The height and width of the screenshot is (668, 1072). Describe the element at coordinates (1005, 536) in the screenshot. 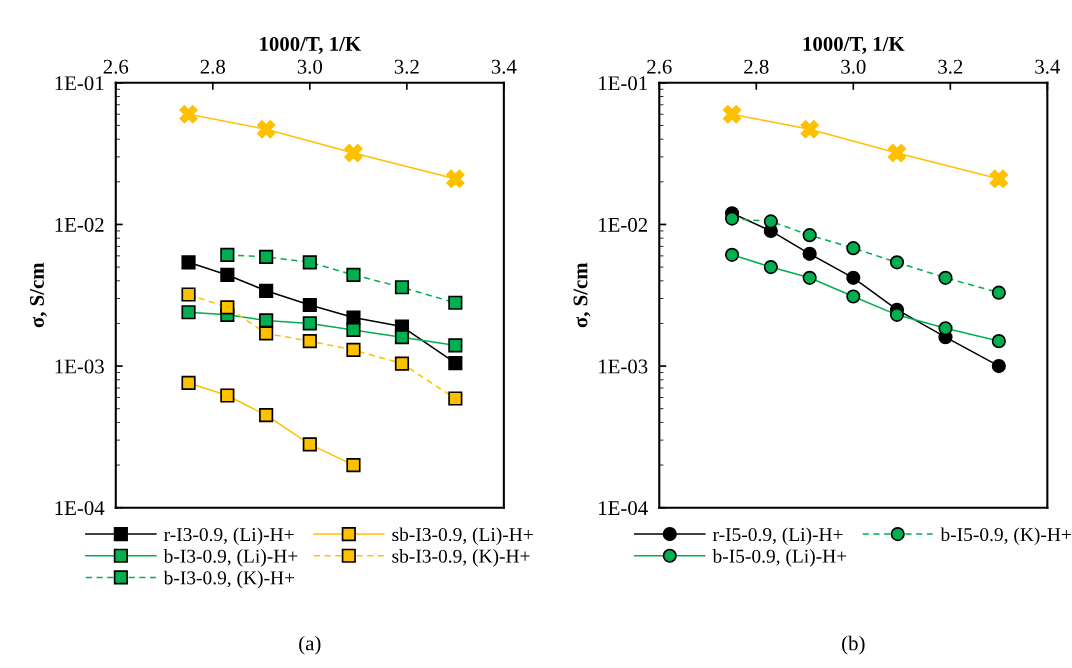

I see `legend-label: b-I5-0.9, (K)-H+` at that location.